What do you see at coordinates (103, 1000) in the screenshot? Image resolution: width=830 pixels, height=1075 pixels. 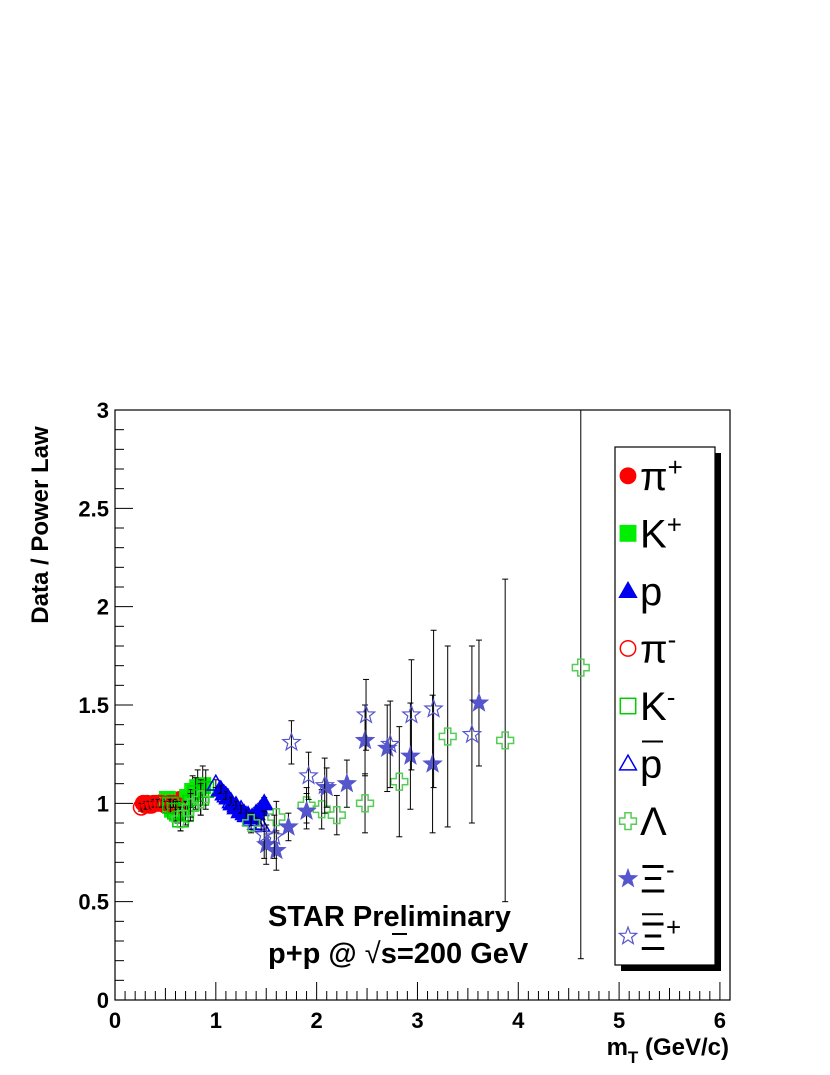 I see `y-tick-label: 0` at bounding box center [103, 1000].